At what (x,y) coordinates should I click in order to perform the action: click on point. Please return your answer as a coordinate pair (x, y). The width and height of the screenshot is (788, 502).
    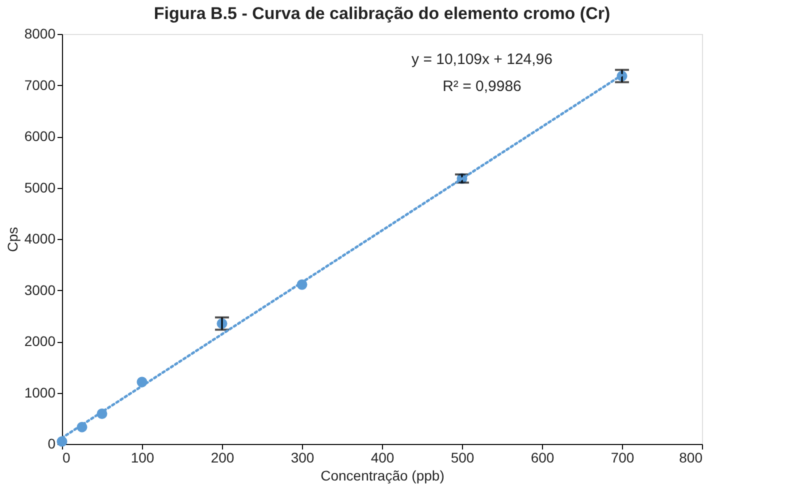
    Looking at the image, I should click on (62, 441).